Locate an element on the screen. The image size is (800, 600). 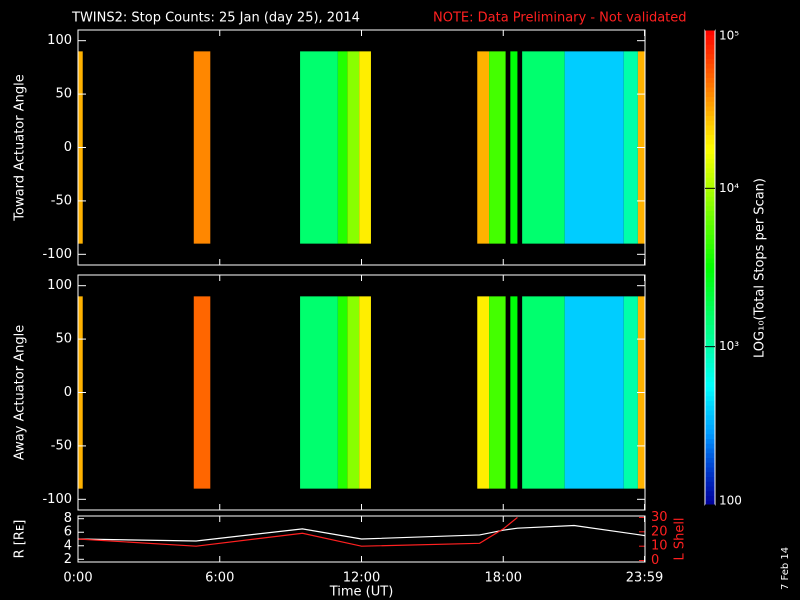
colorbar-label: LOG₁₀(Total Stops per Scan) is located at coordinates (760, 268).